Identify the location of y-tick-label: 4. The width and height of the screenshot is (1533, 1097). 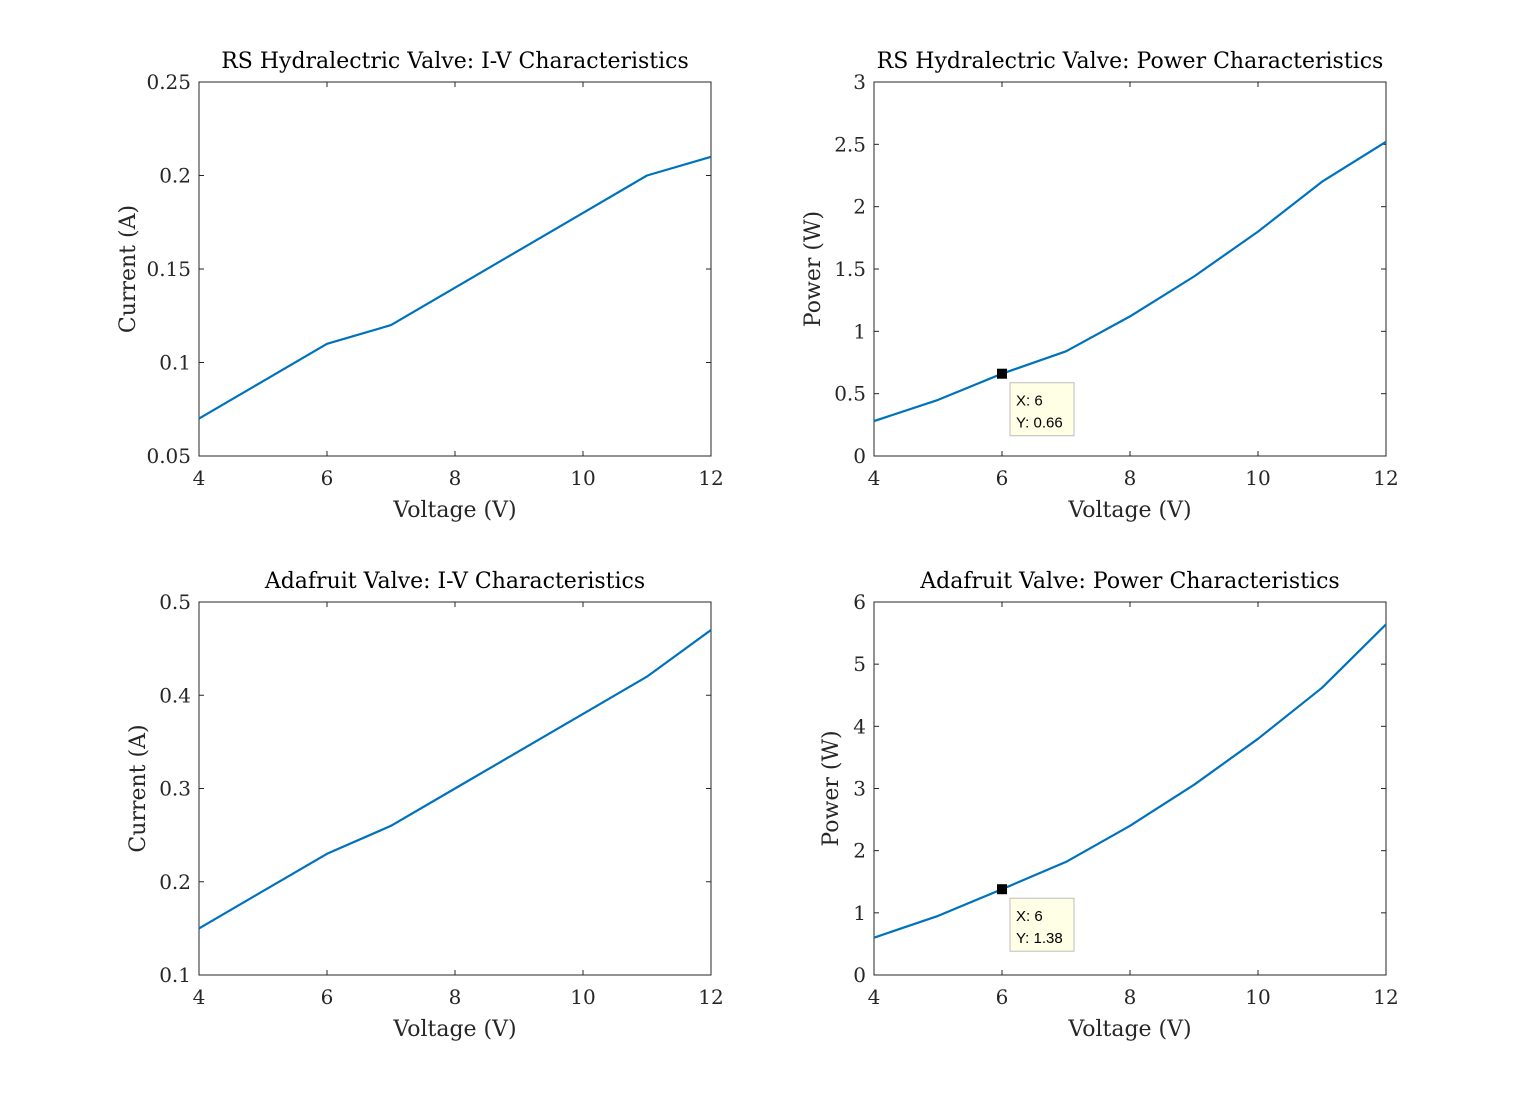
(859, 726).